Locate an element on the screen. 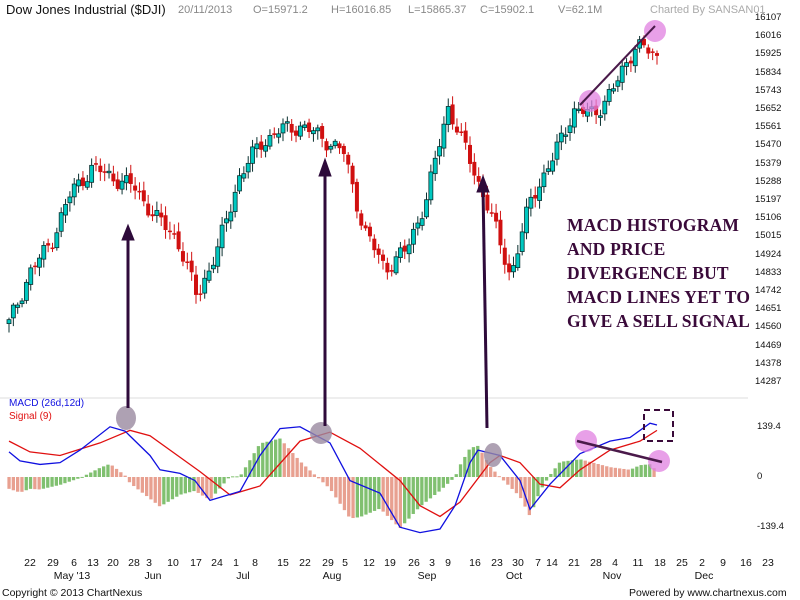 Image resolution: width=800 pixels, height=600 pixels. date-tick: 2 is located at coordinates (702, 563).